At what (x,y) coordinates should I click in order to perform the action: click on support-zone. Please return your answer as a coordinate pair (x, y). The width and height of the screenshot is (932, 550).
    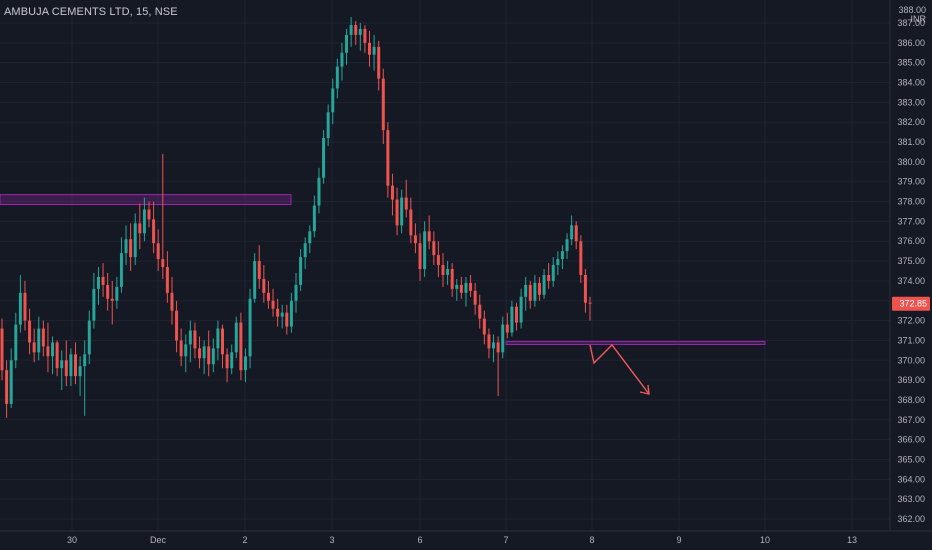
    Looking at the image, I should click on (635, 342).